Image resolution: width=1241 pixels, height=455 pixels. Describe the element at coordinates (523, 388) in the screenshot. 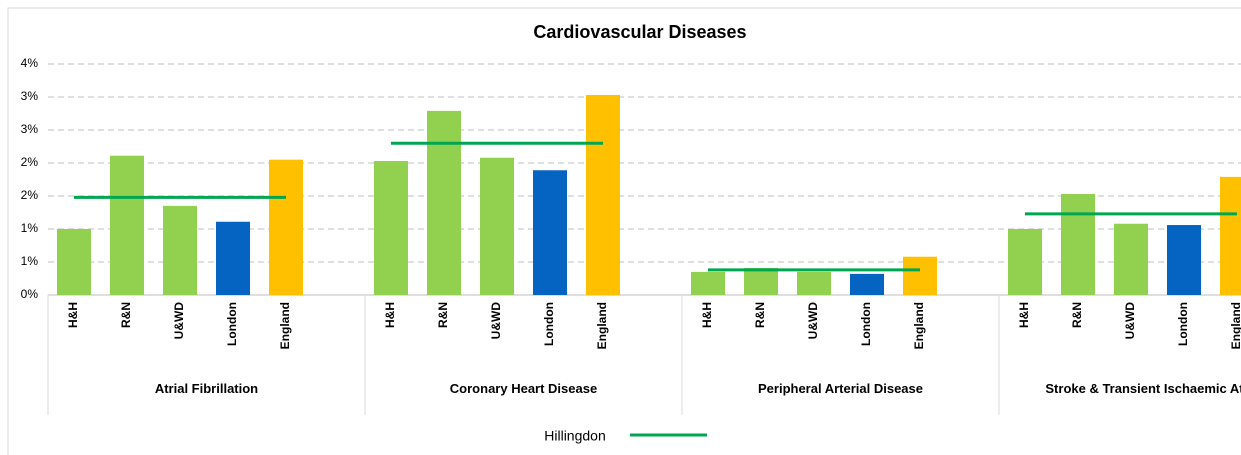

I see `group-label: Coronary Heart Disease` at that location.